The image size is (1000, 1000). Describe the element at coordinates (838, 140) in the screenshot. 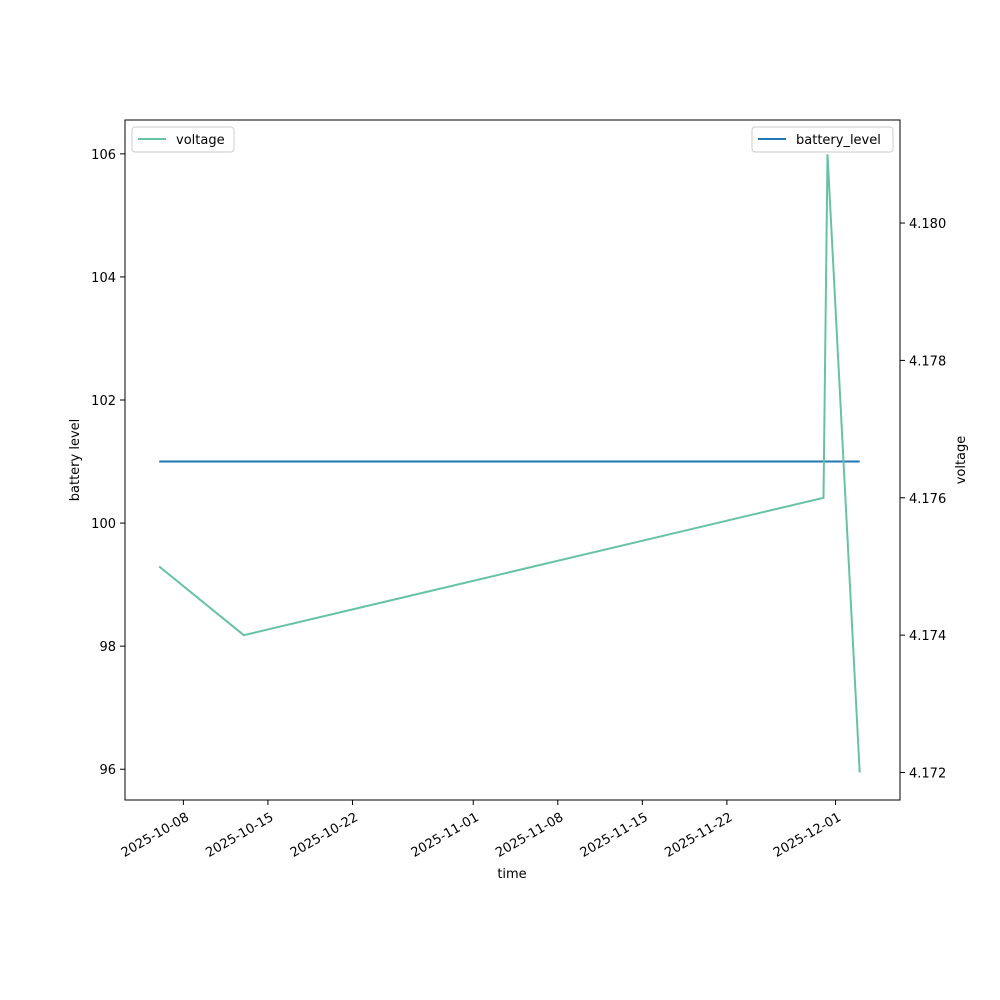

I see `legend-label-battery-level: battery_level` at that location.